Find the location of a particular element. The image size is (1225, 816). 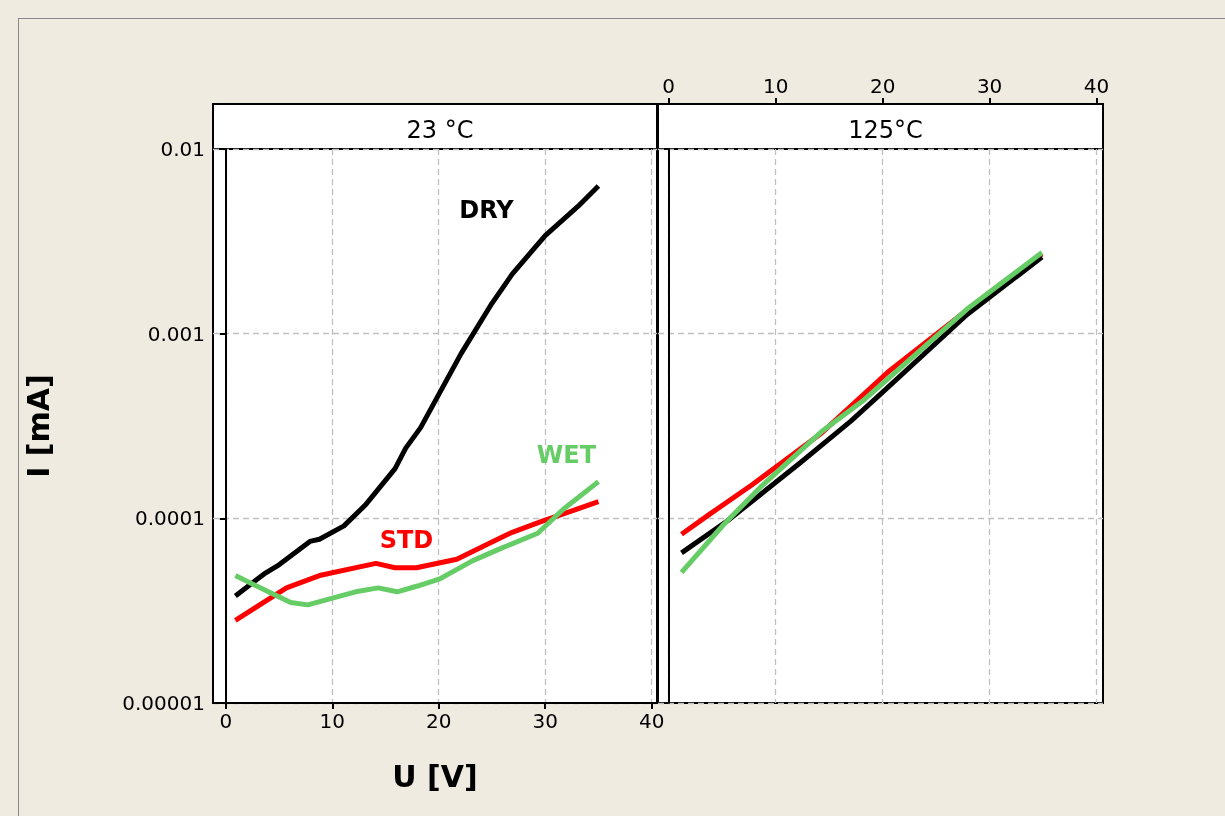

series-label: WET is located at coordinates (566, 454).